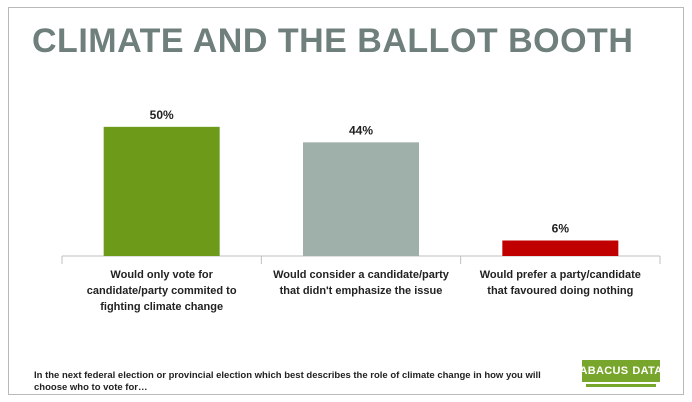  I want to click on category-label: that favoured doing nothing, so click(560, 291).